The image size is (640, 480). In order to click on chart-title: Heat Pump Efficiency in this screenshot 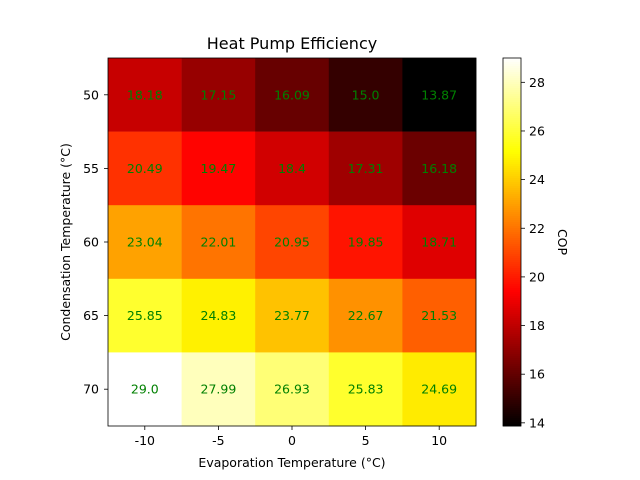, I will do `click(292, 43)`.